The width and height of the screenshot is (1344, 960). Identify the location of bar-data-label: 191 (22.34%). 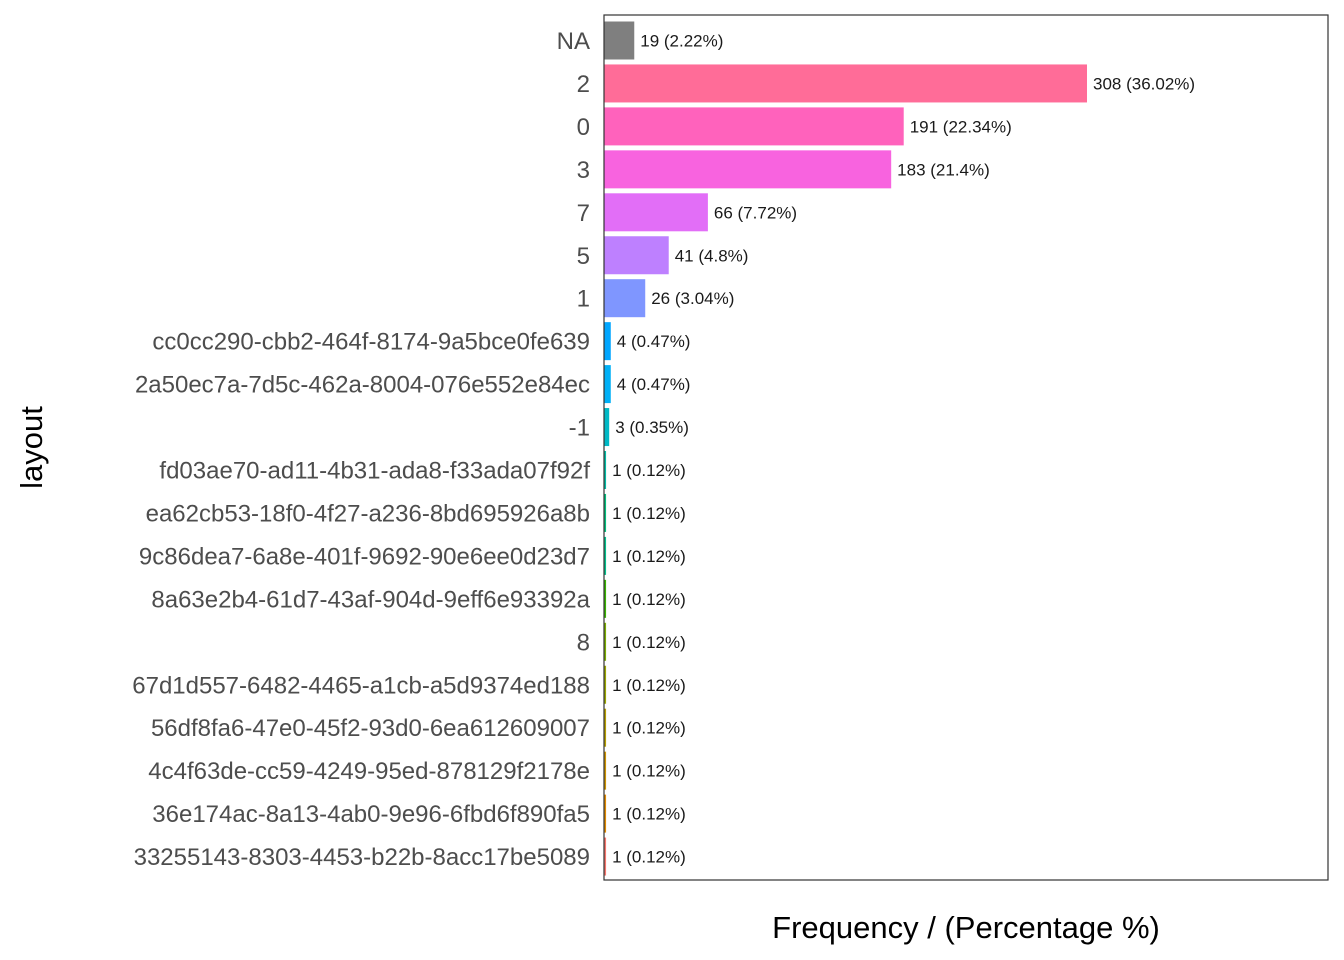
(961, 126).